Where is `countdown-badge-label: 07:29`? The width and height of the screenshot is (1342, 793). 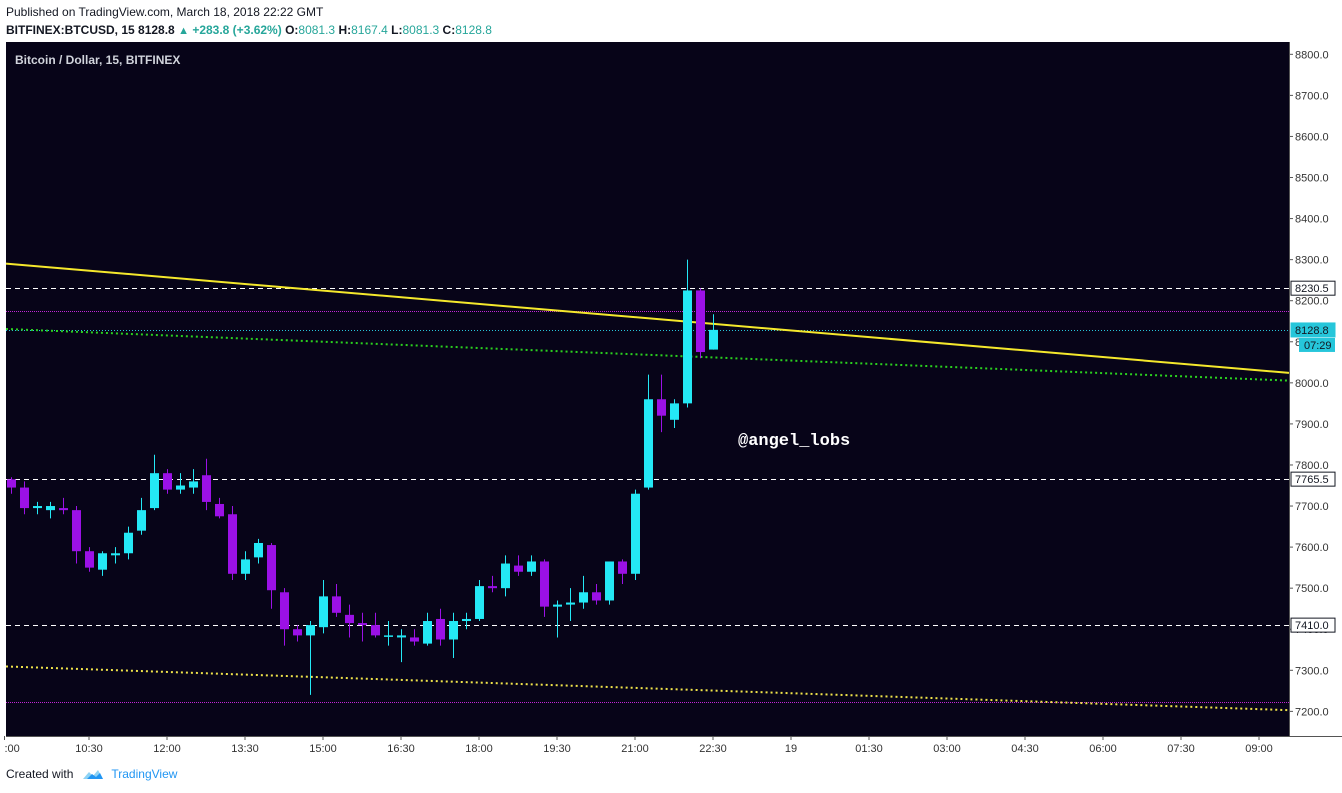
countdown-badge-label: 07:29 is located at coordinates (1318, 346).